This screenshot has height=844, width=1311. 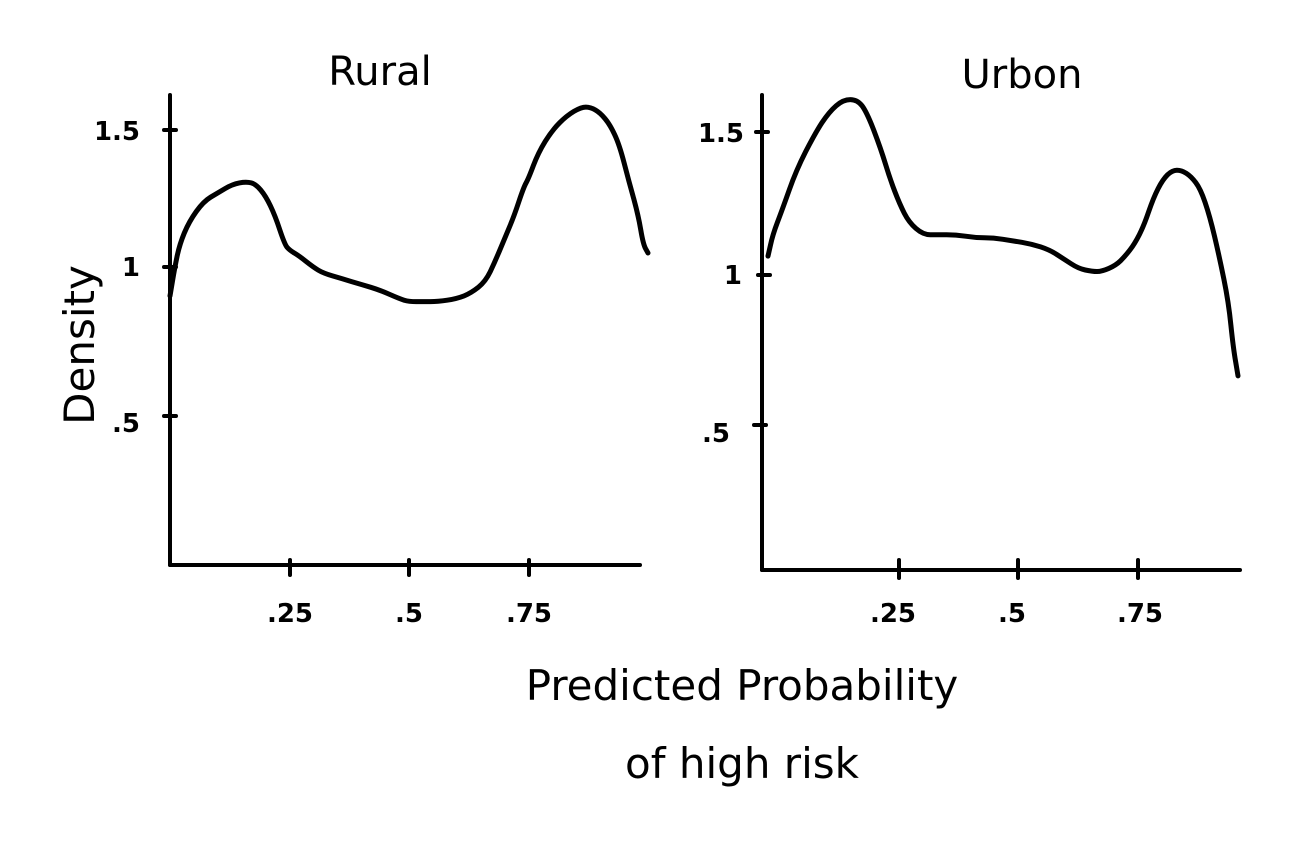 What do you see at coordinates (379, 72) in the screenshot?
I see `panel-title-rural: Rural` at bounding box center [379, 72].